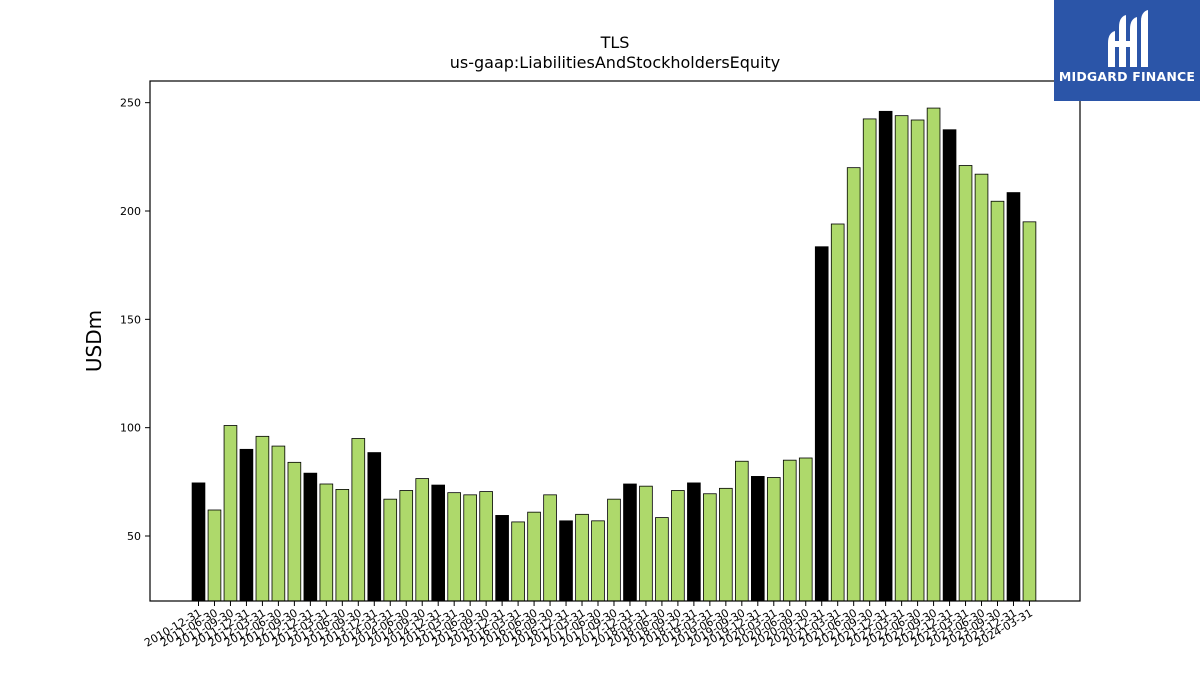 Image resolution: width=1200 pixels, height=675 pixels. Describe the element at coordinates (1127, 76) in the screenshot. I see `logo-text: MIDGARD FINANCE` at that location.